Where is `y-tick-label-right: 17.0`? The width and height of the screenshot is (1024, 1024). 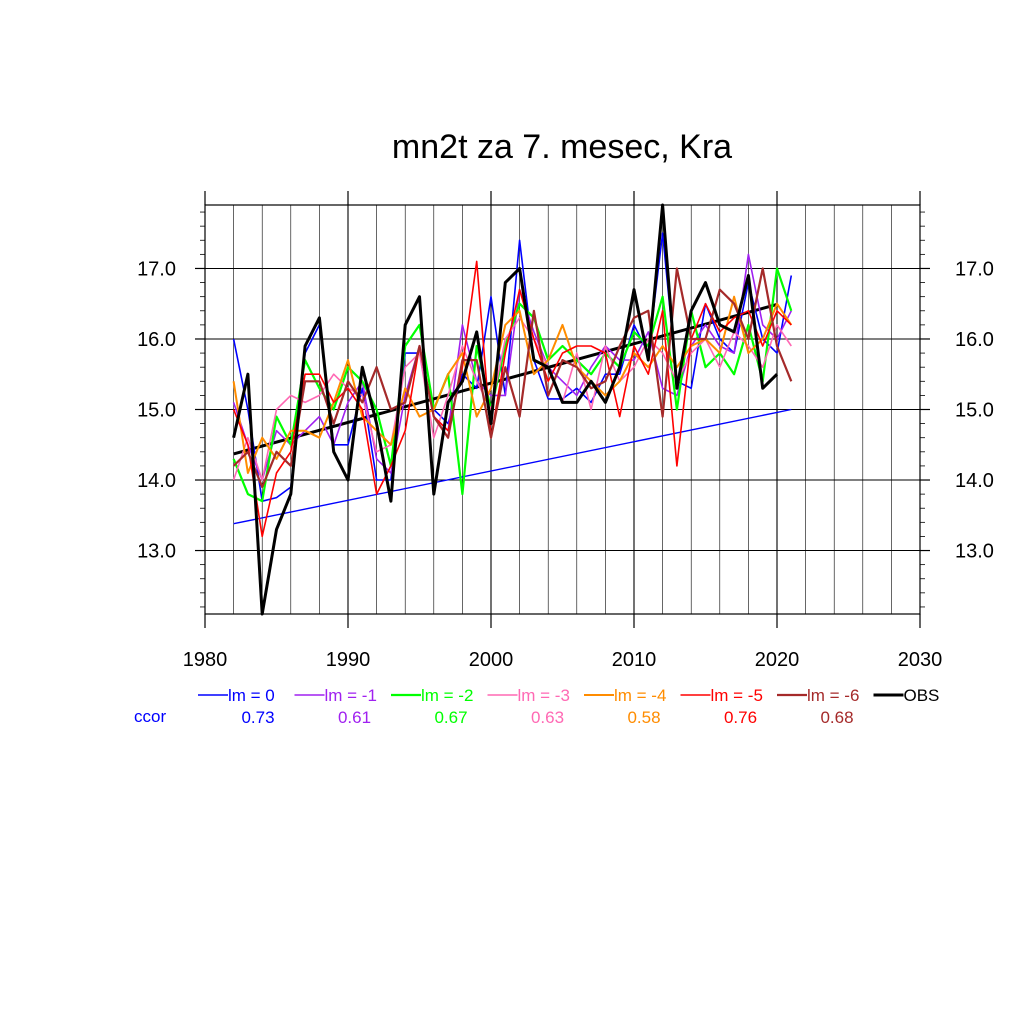
y-tick-label-right: 17.0 is located at coordinates (974, 269).